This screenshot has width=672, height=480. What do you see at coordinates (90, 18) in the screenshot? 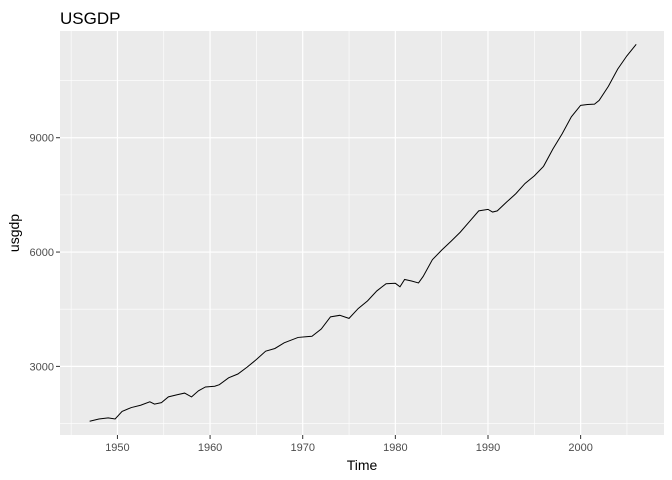
I see `chart-title: USGDP` at bounding box center [90, 18].